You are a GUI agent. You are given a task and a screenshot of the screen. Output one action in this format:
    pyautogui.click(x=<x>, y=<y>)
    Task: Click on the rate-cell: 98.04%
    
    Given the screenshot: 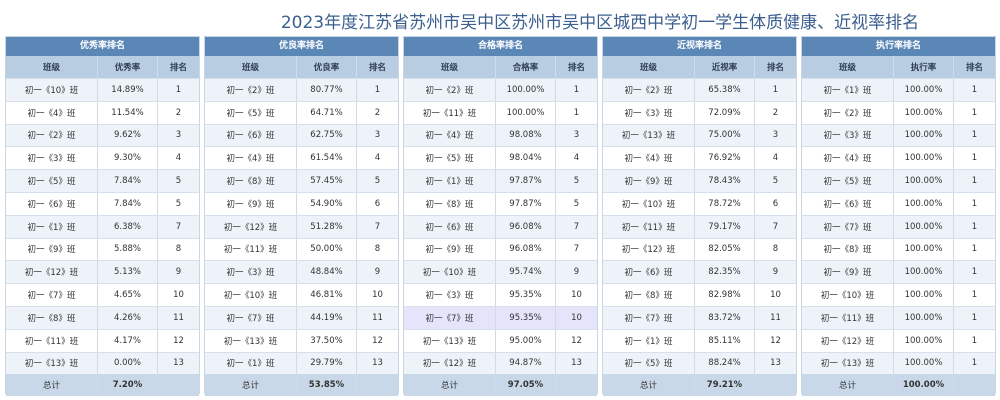 What is the action you would take?
    pyautogui.click(x=526, y=158)
    